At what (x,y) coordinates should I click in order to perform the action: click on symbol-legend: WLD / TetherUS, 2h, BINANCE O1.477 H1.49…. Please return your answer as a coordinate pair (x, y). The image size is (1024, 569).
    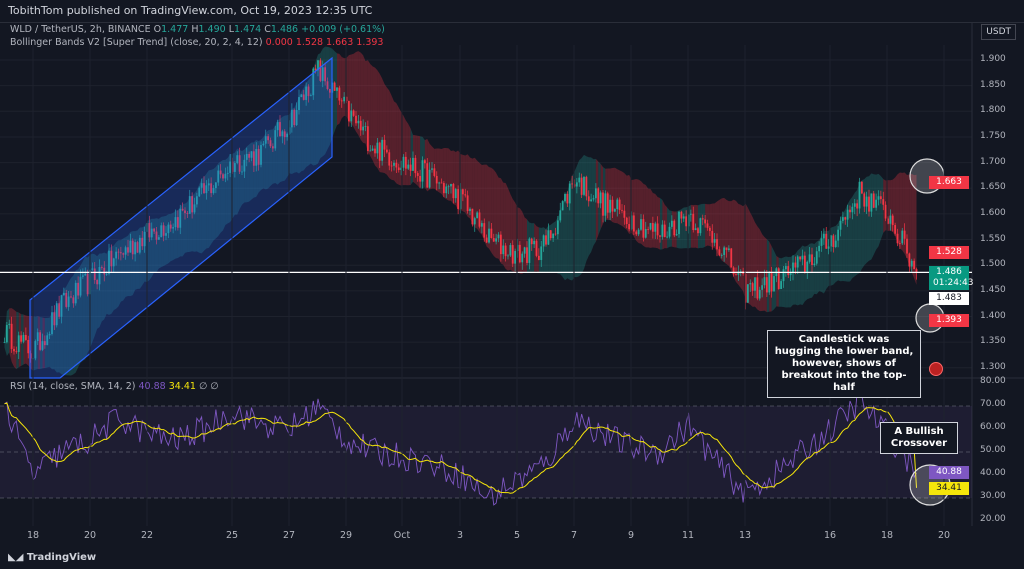
    Looking at the image, I should click on (197, 29).